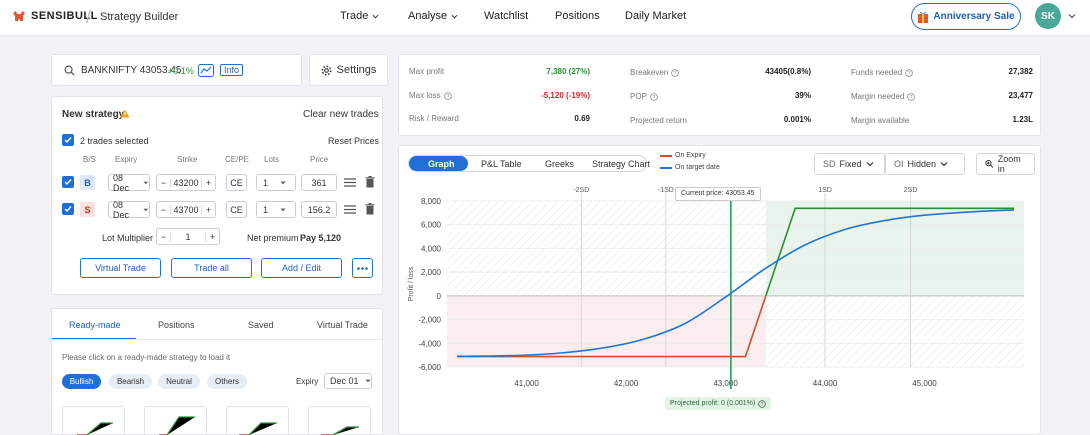 This screenshot has height=435, width=1090. What do you see at coordinates (130, 381) in the screenshot?
I see `chip-bearish: Bearish` at bounding box center [130, 381].